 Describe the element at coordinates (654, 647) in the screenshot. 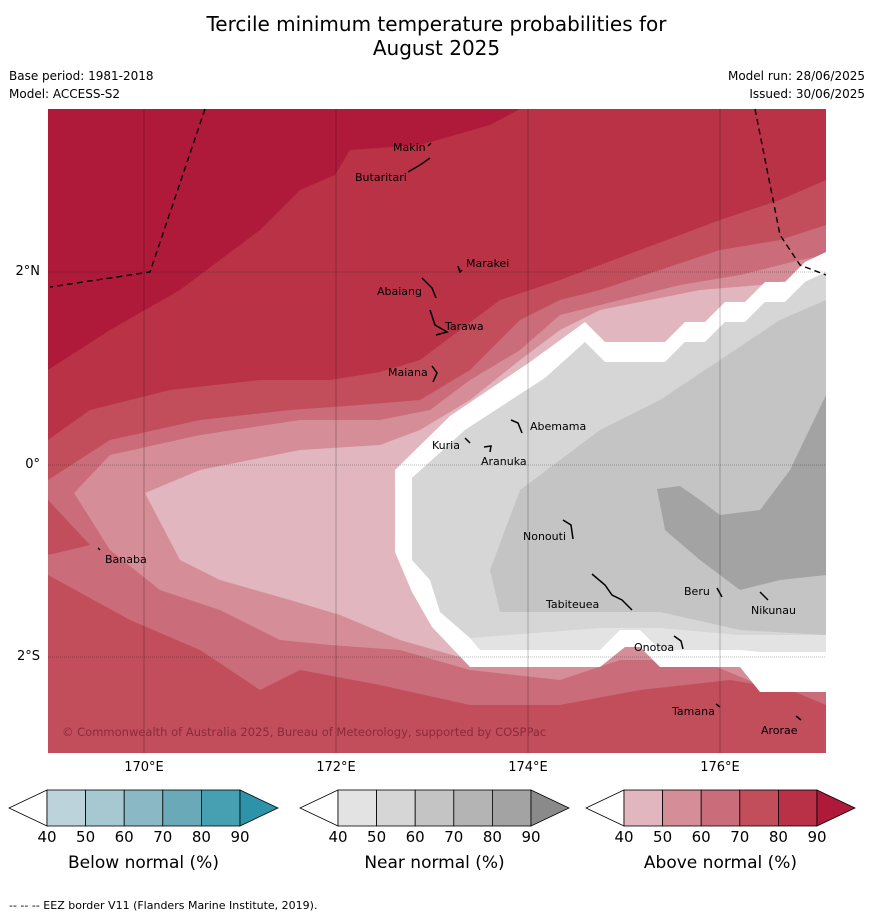

I see `label-onotoa: Onotoa` at that location.